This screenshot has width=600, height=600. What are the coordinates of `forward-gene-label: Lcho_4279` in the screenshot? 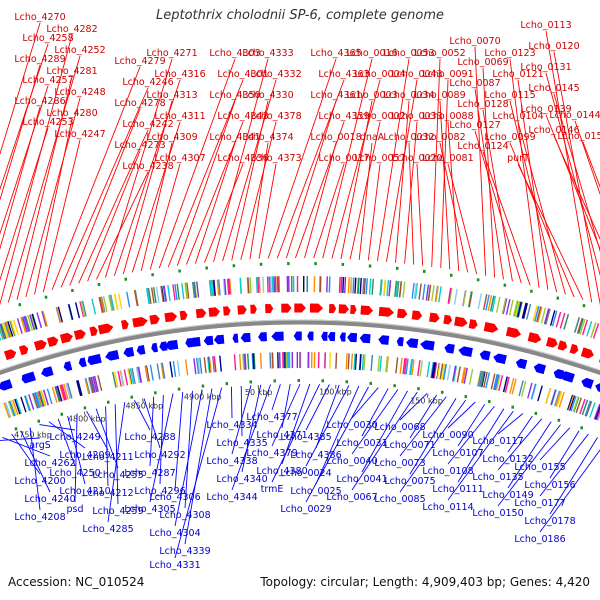 It's located at (139, 61).